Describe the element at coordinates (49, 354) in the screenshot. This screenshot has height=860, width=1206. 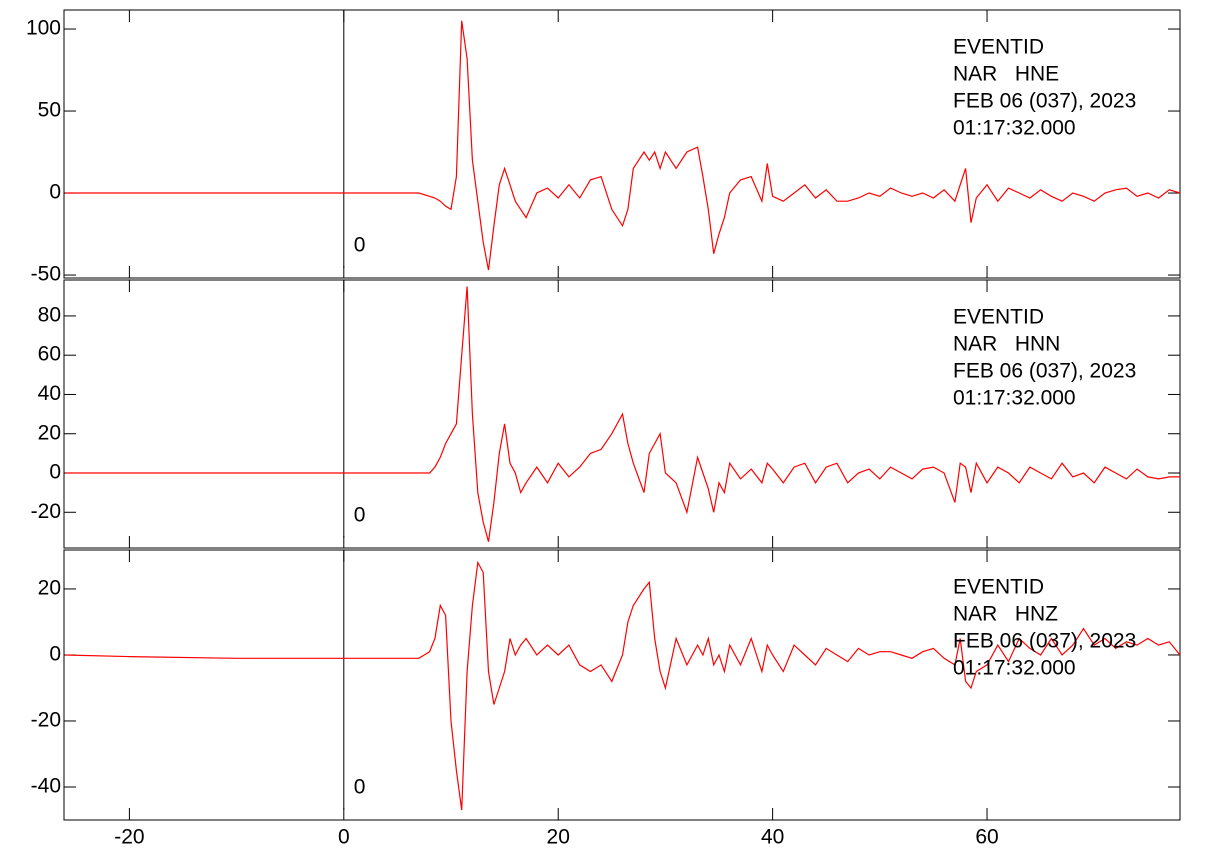
I see `y-tick-label: 60` at that location.